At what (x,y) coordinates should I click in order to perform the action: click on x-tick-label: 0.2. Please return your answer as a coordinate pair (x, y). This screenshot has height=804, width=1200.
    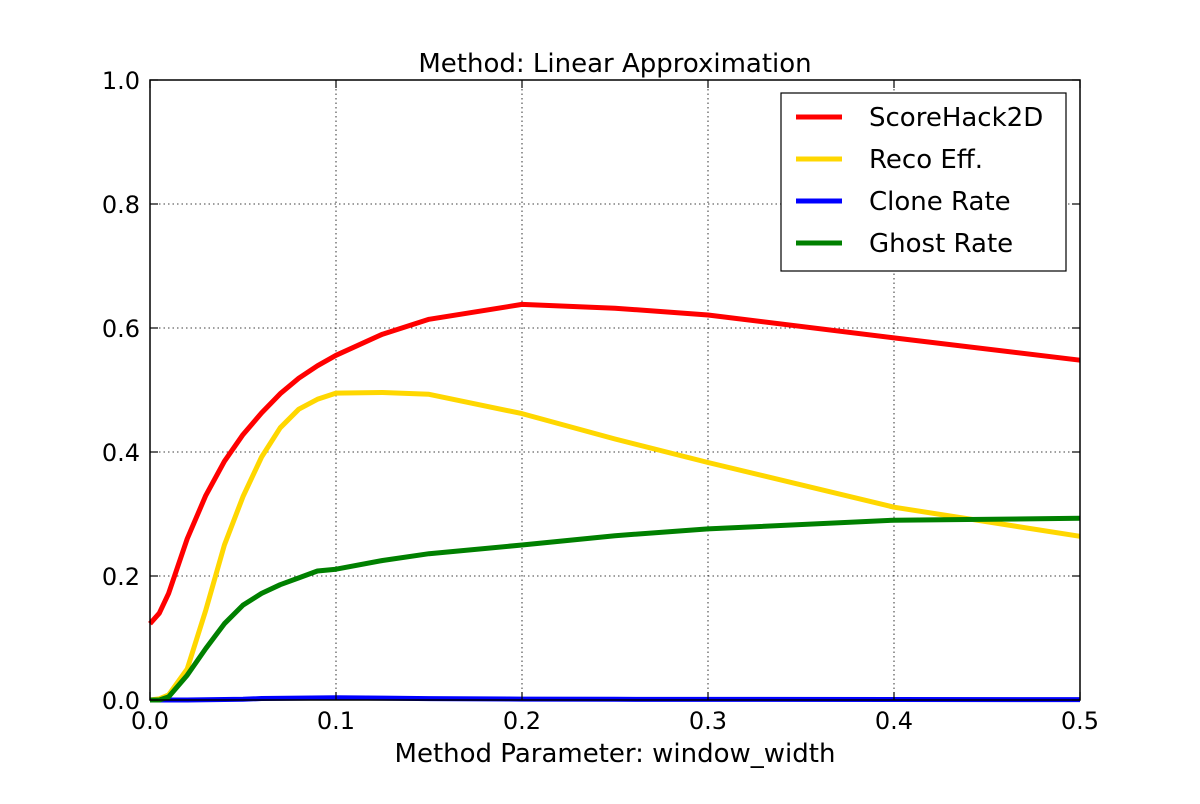
    Looking at the image, I should click on (522, 721).